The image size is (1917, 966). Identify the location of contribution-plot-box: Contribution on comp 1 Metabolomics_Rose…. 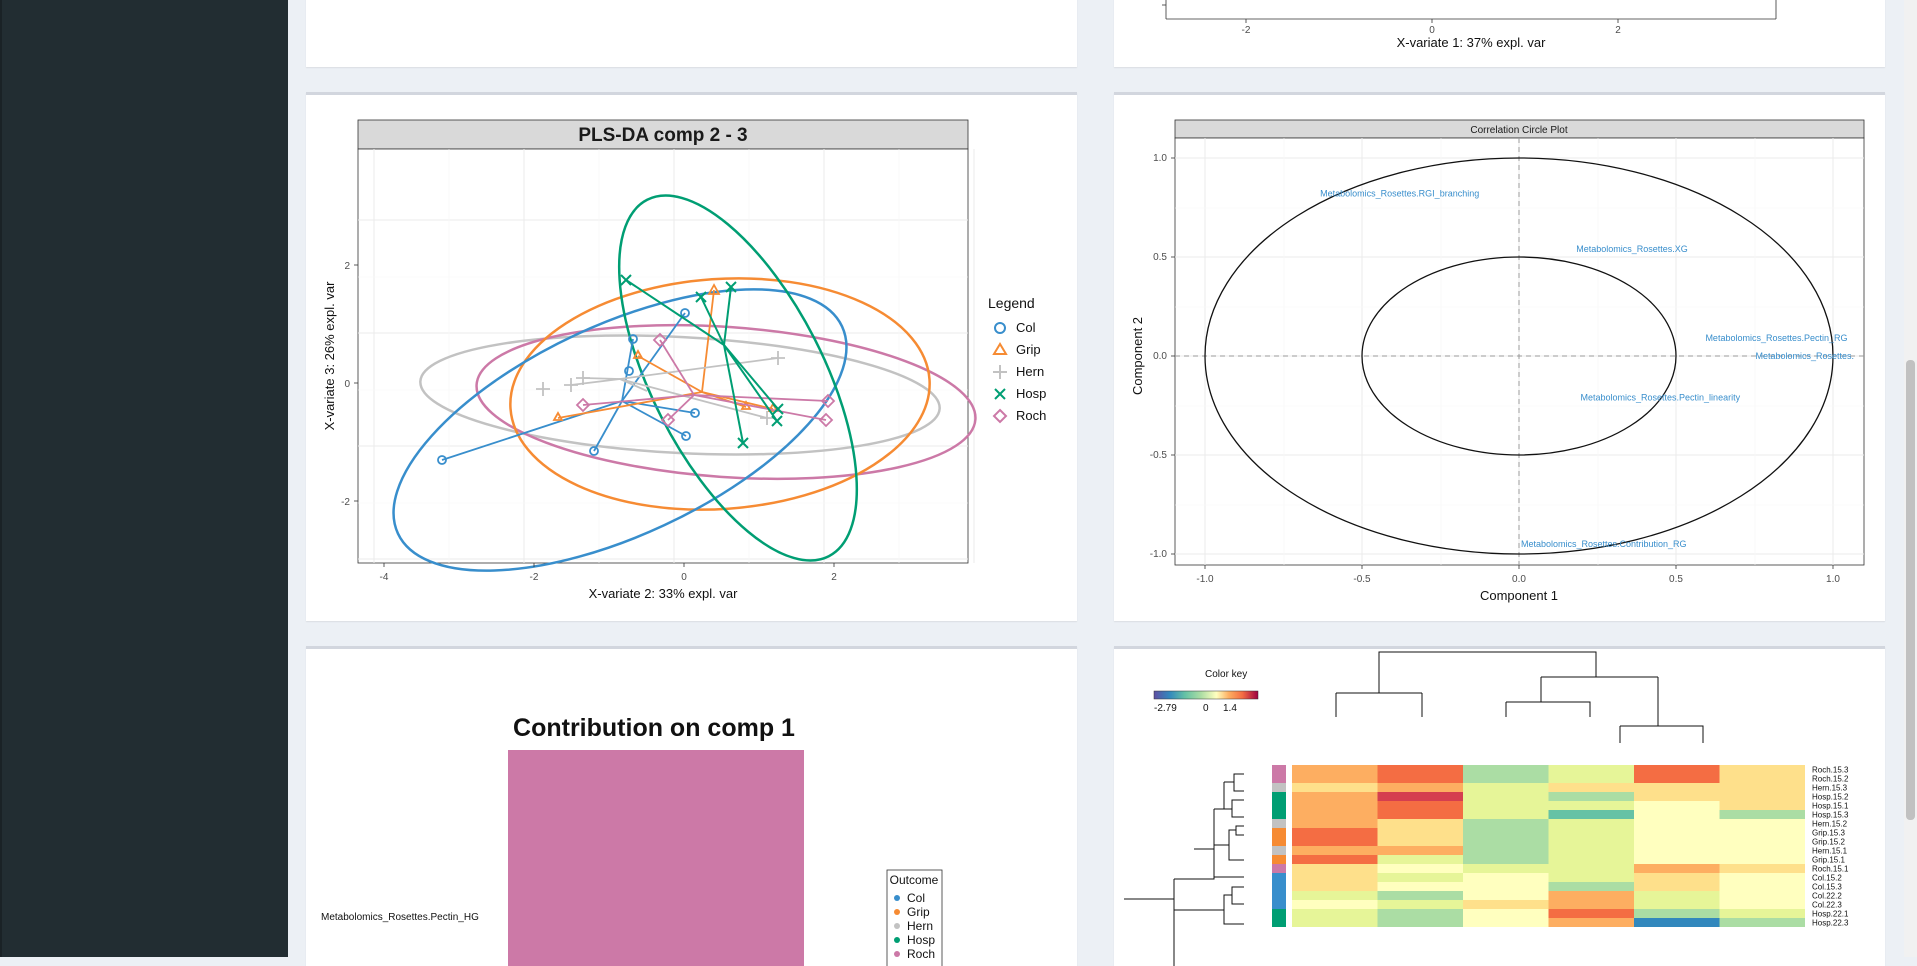
(691, 806).